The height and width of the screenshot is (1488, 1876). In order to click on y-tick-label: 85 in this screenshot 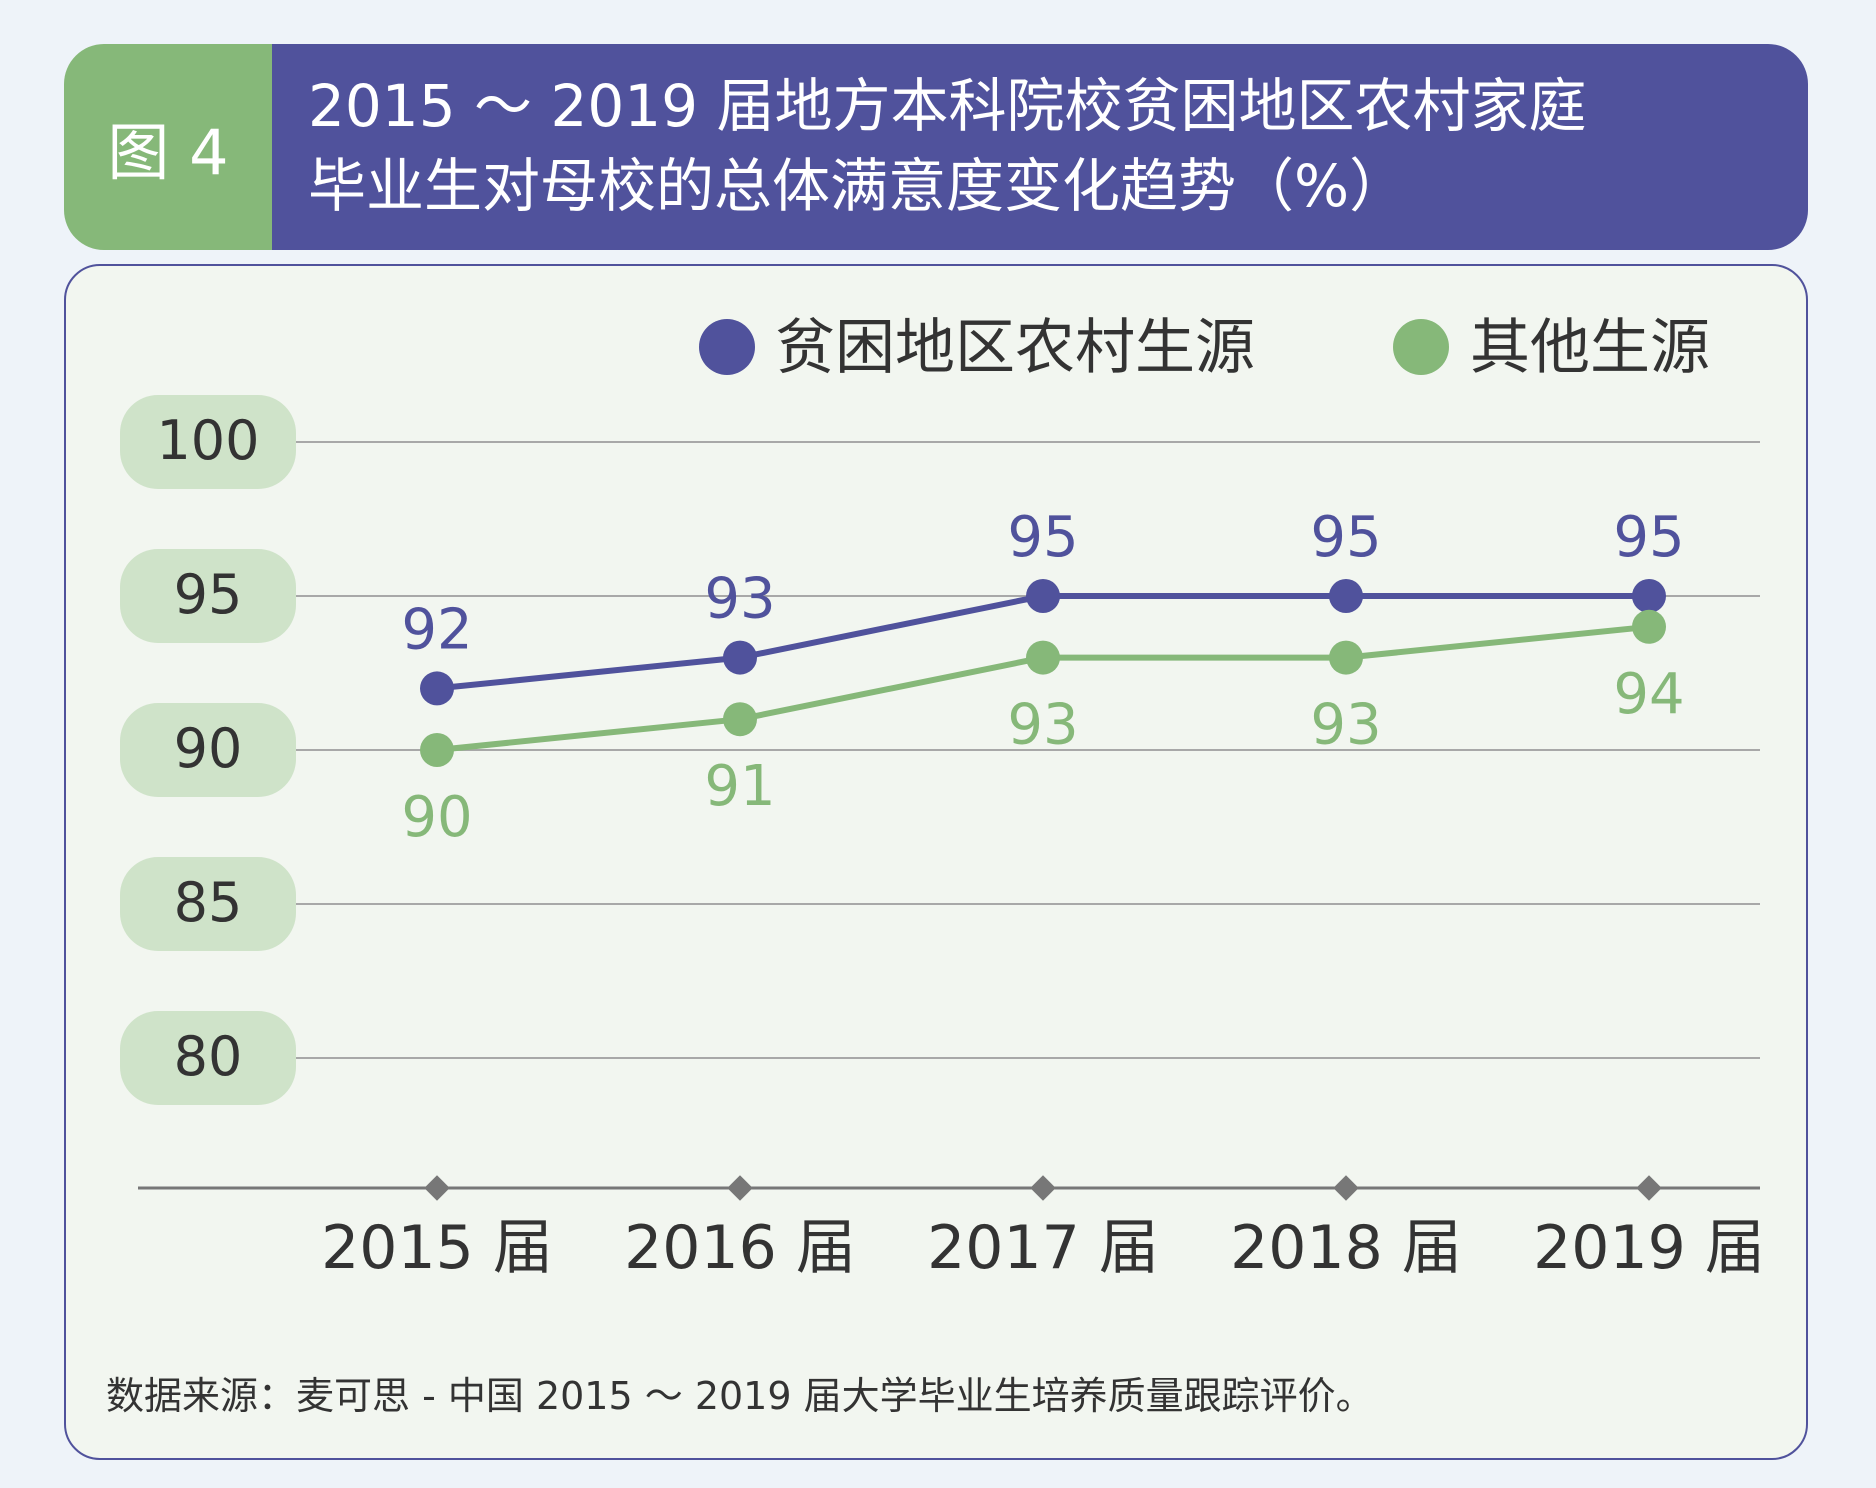, I will do `click(208, 902)`.